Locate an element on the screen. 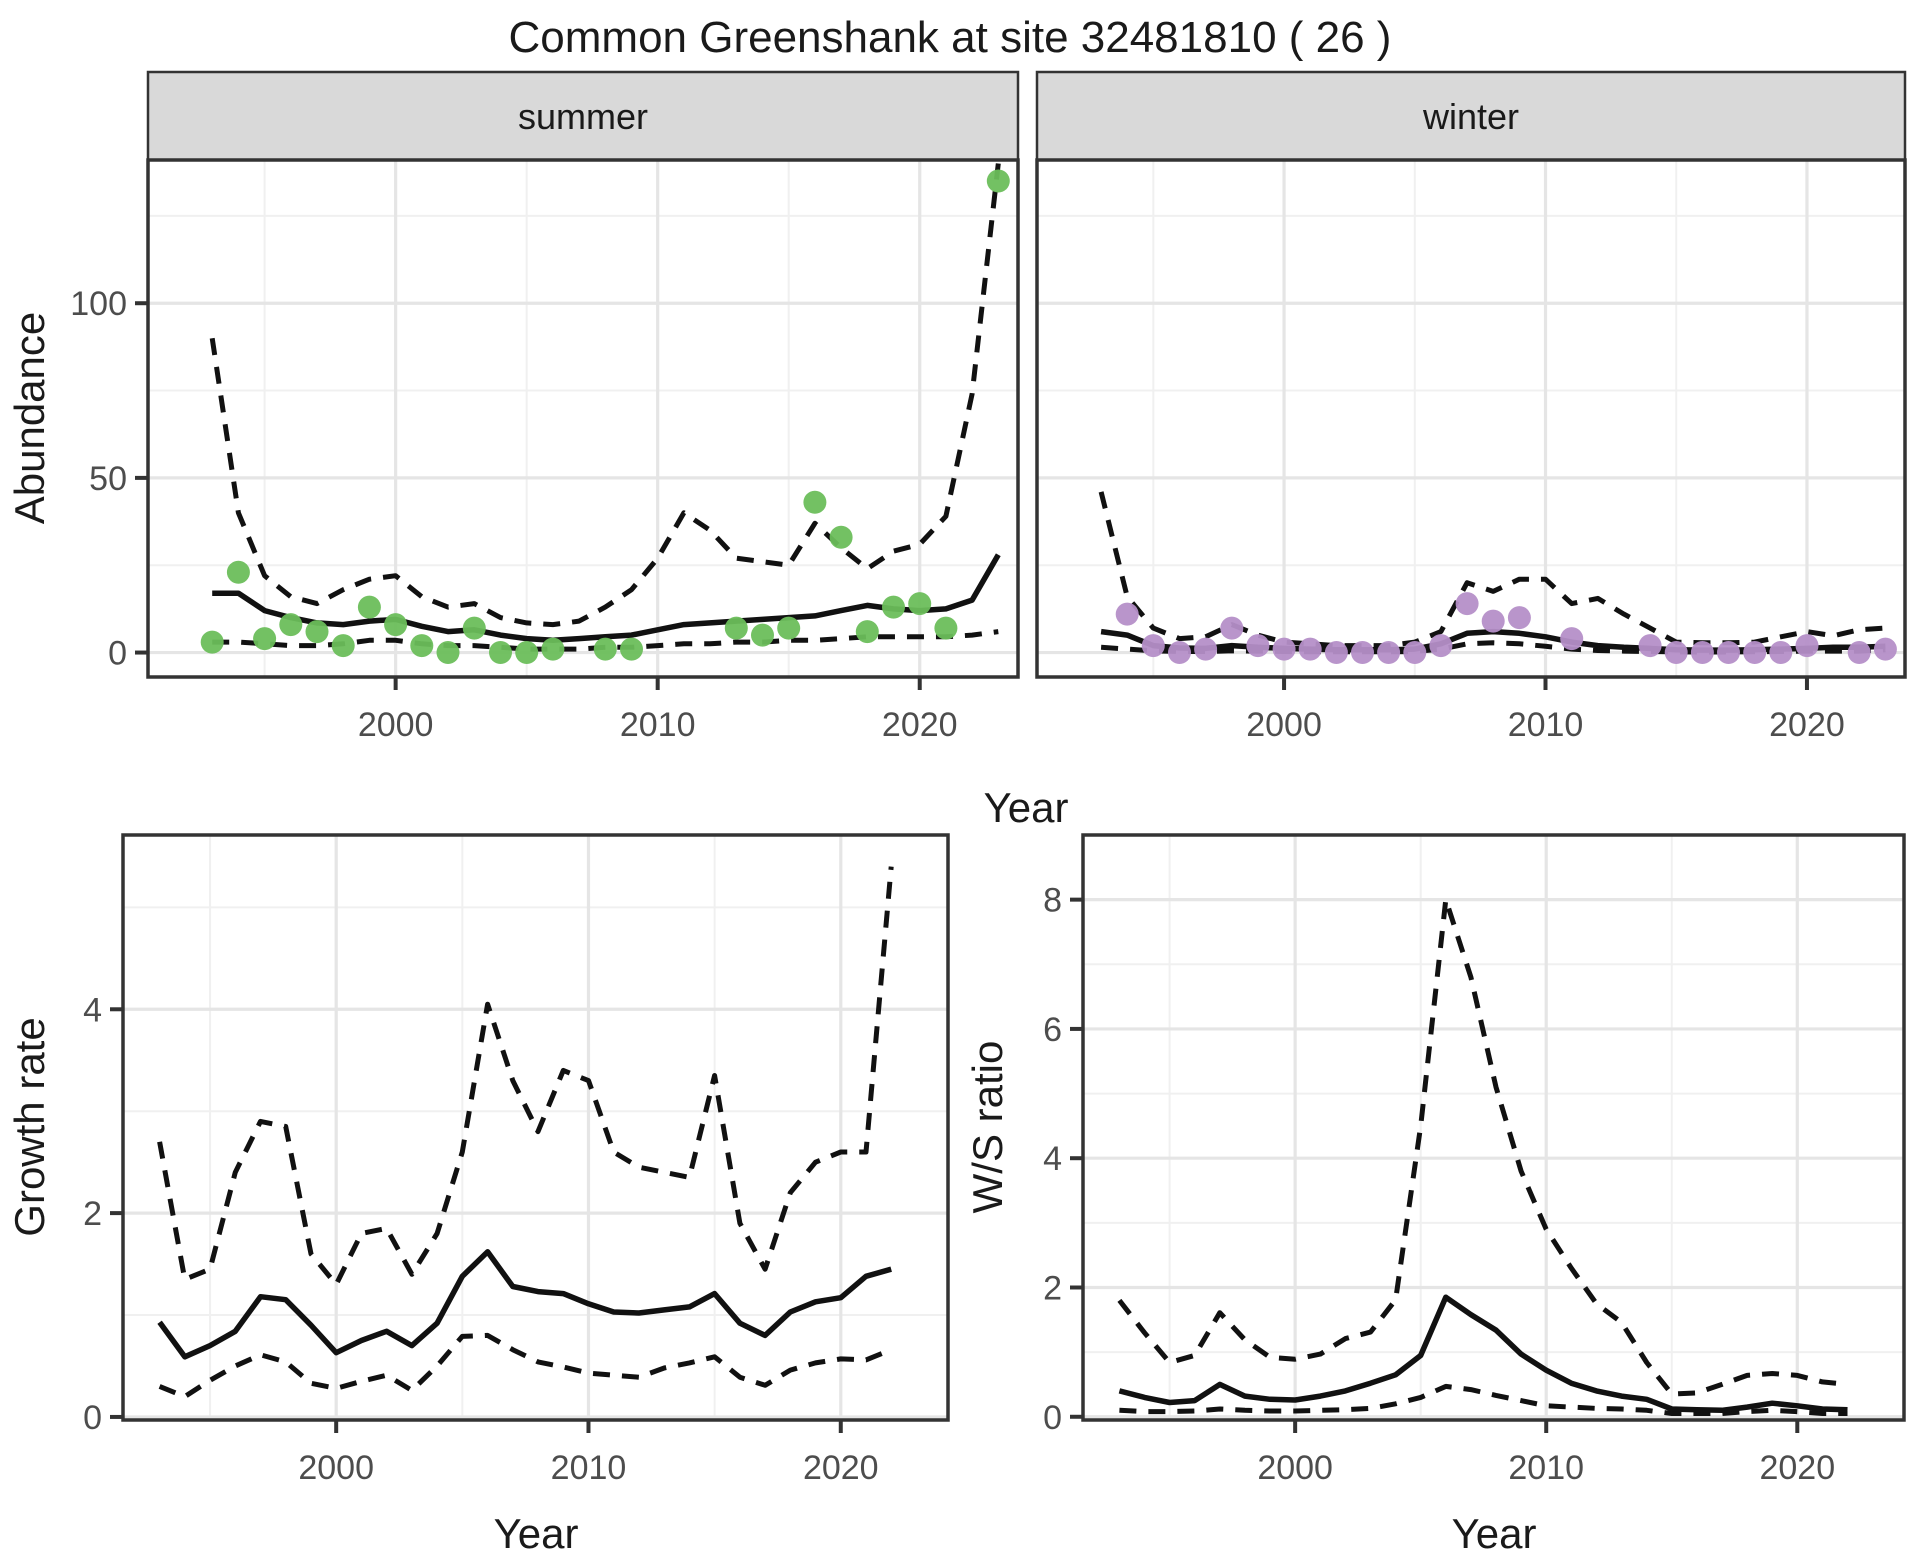 This screenshot has height=1560, width=1920. facet-strip-label-summer: summer is located at coordinates (583, 116).